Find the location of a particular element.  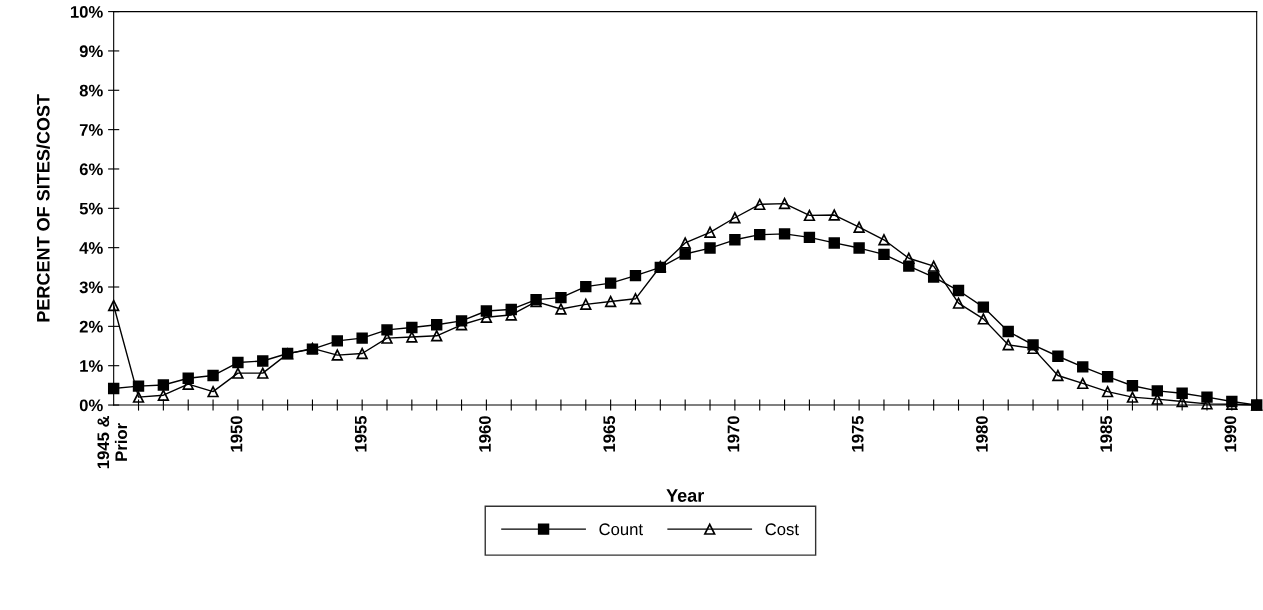

y-tick-label: 0% is located at coordinates (91, 405).